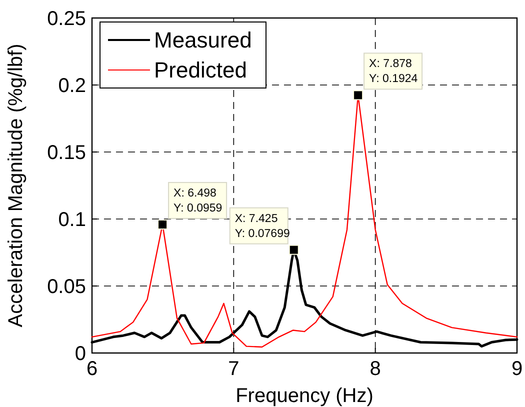  Describe the element at coordinates (375, 369) in the screenshot. I see `x-tick-label: 8` at that location.